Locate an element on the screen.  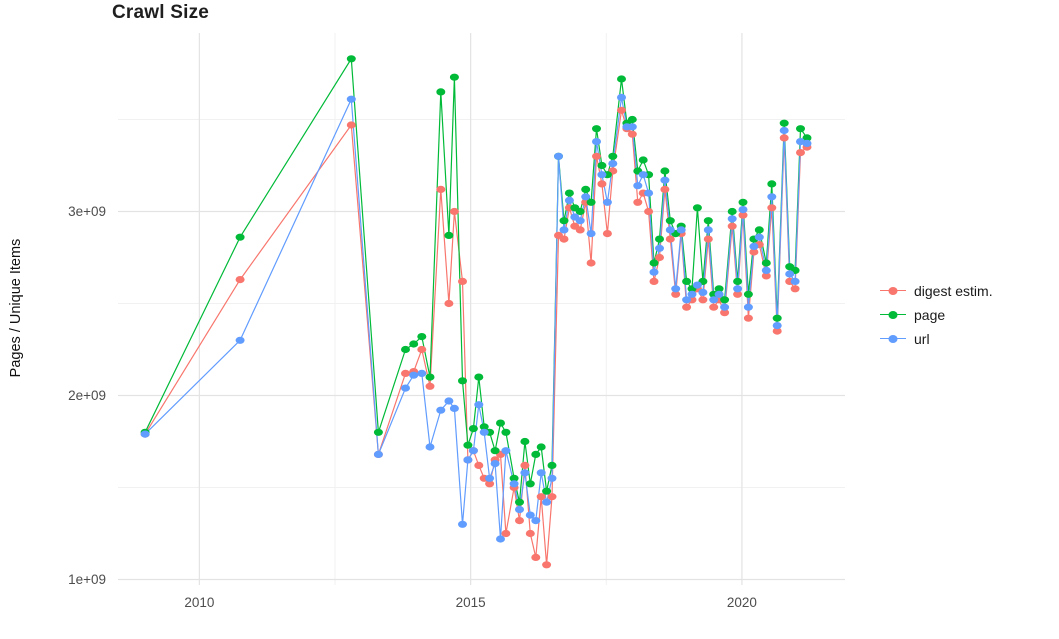
x-tick-label: 2020 is located at coordinates (742, 602).